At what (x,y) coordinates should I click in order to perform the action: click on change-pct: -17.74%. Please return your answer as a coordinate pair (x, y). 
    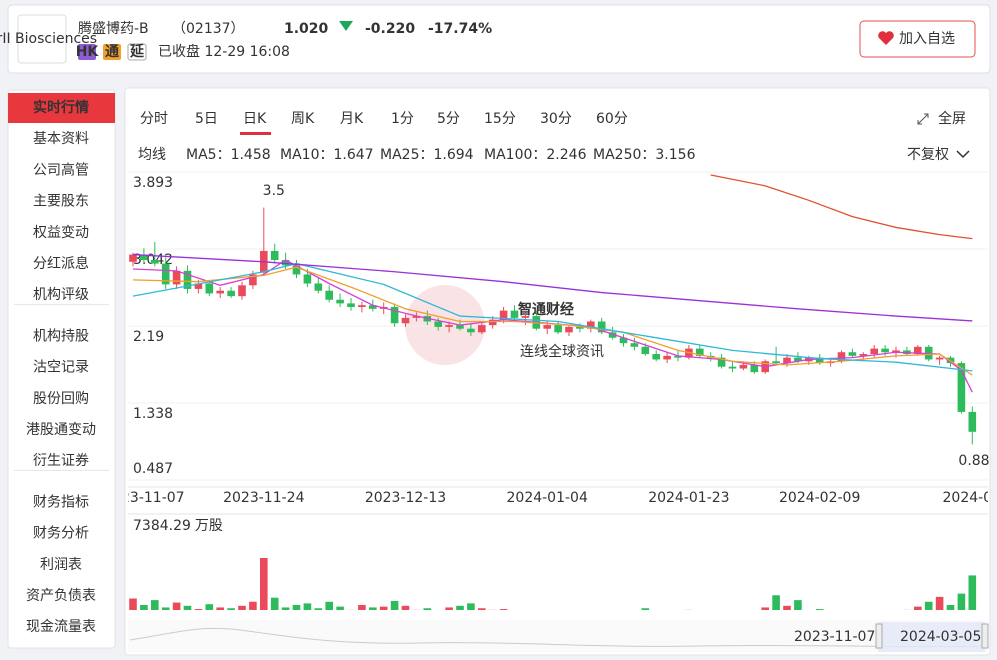
    Looking at the image, I should click on (460, 29).